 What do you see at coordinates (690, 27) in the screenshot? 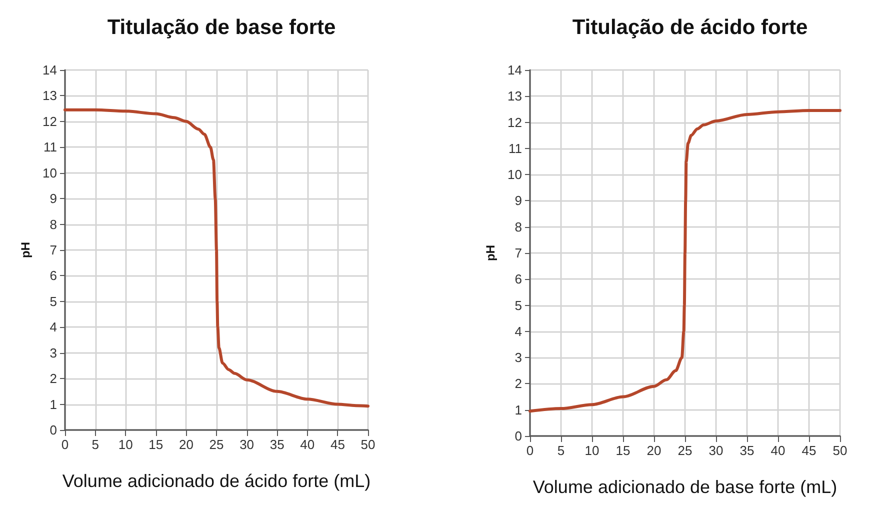
I see `chart-title: Titulação de ácido forte` at bounding box center [690, 27].